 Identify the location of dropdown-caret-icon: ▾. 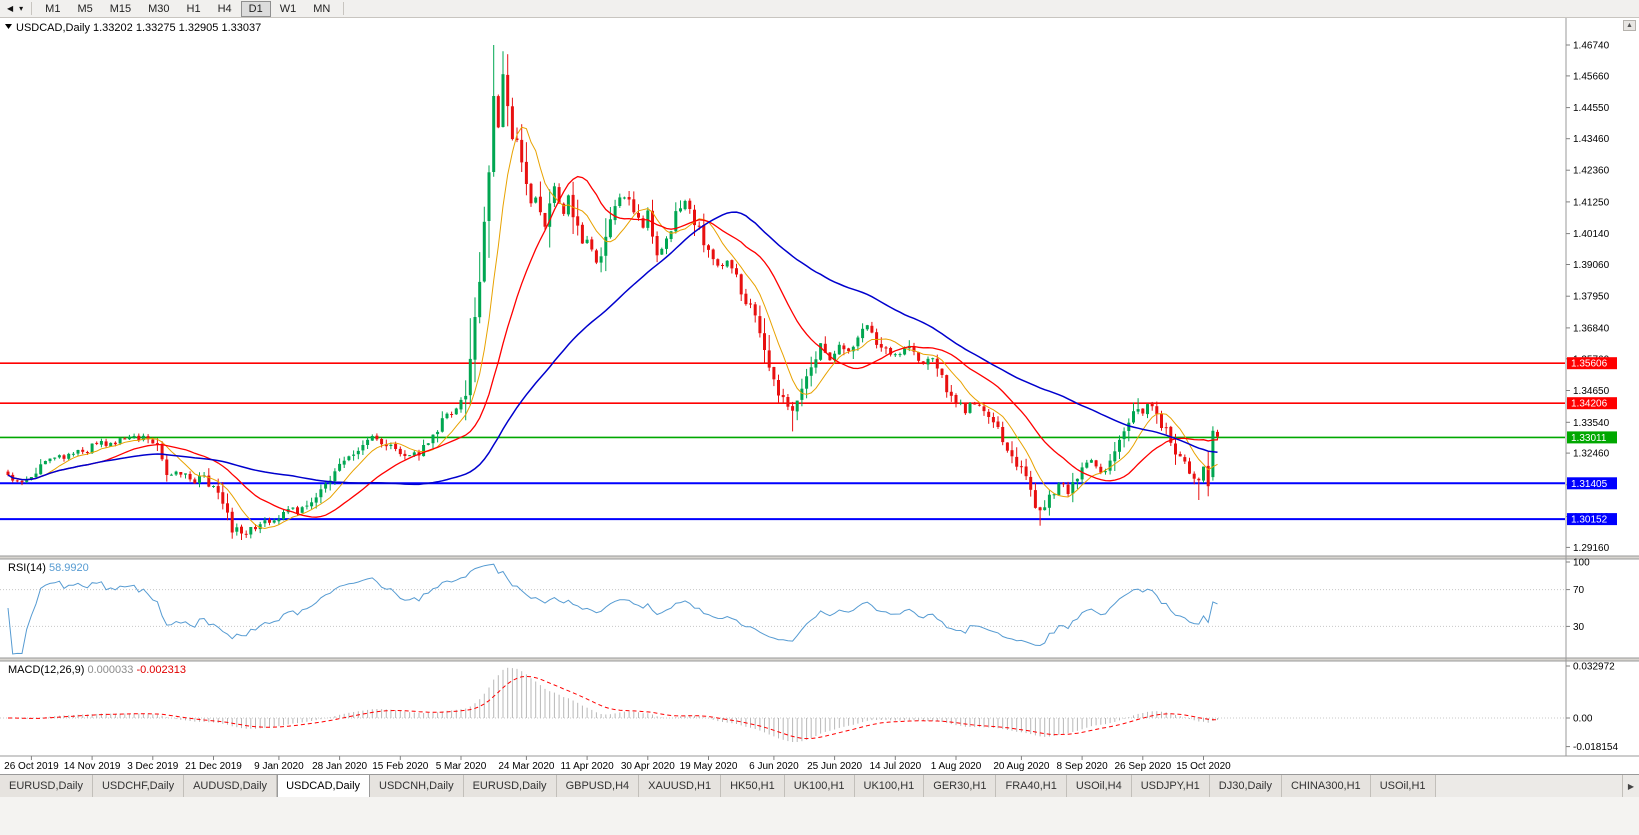
(21, 8).